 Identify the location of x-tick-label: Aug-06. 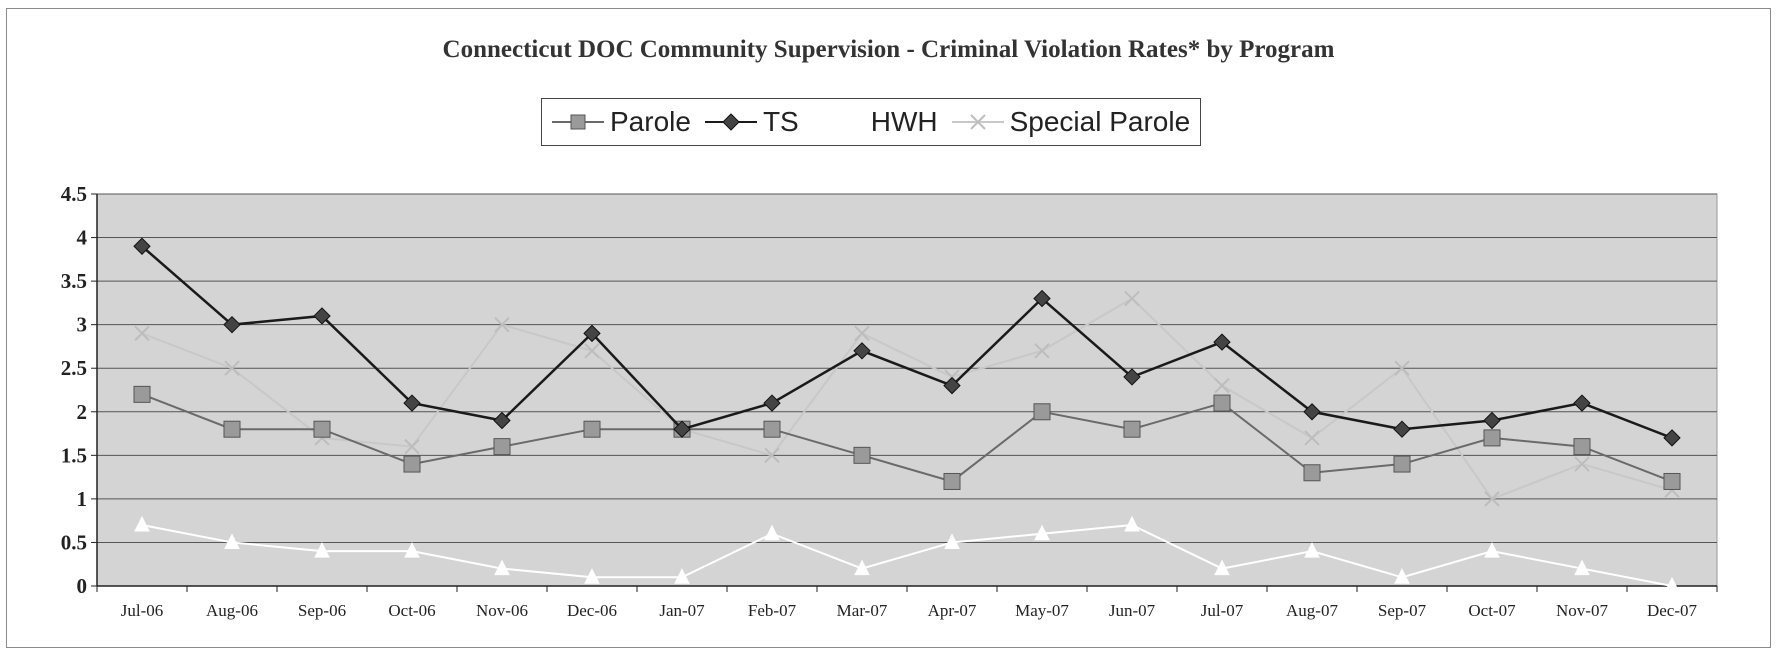
(232, 610).